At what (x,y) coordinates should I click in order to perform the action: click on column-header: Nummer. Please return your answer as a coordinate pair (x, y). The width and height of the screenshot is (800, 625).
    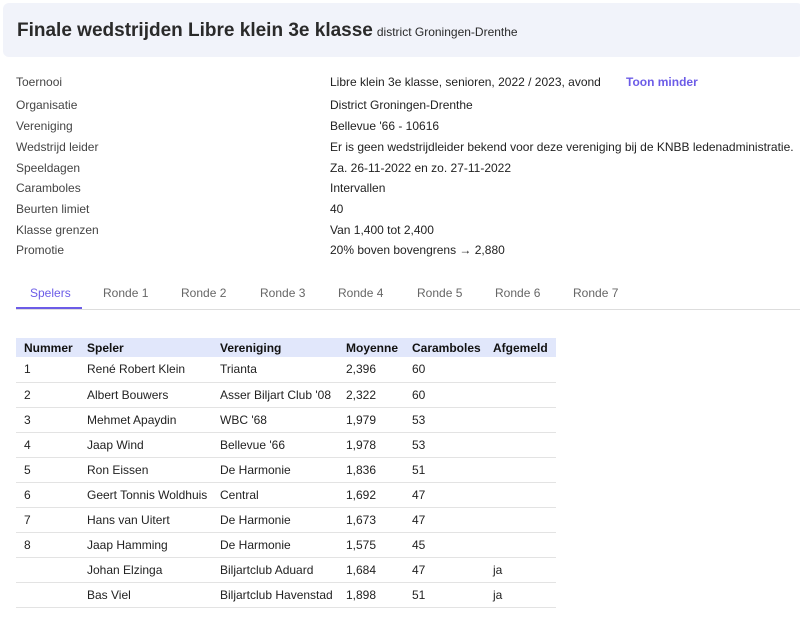
    Looking at the image, I should click on (47, 347).